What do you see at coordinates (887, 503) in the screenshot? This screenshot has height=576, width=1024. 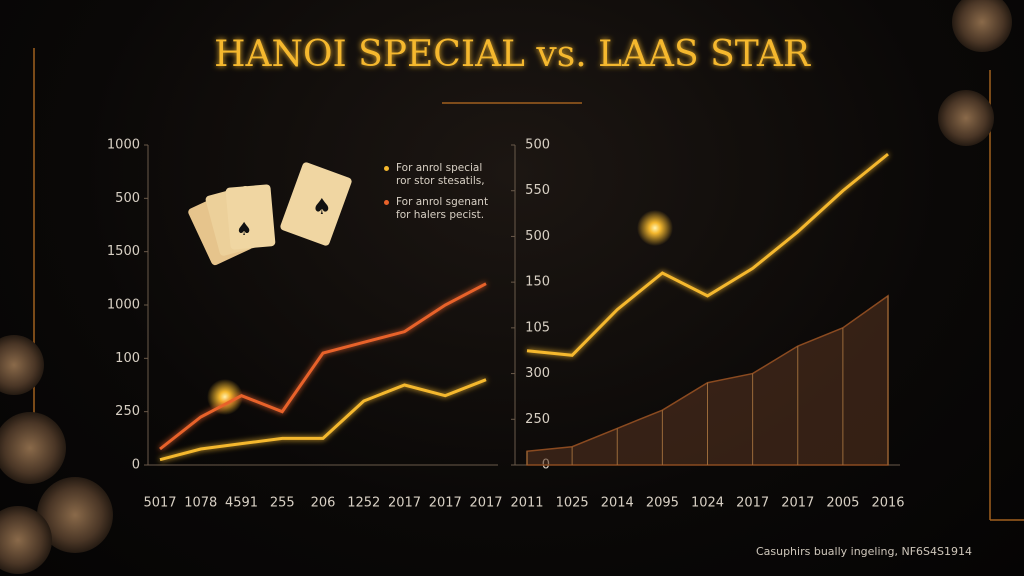 I see `x-tick-label: 2016` at bounding box center [887, 503].